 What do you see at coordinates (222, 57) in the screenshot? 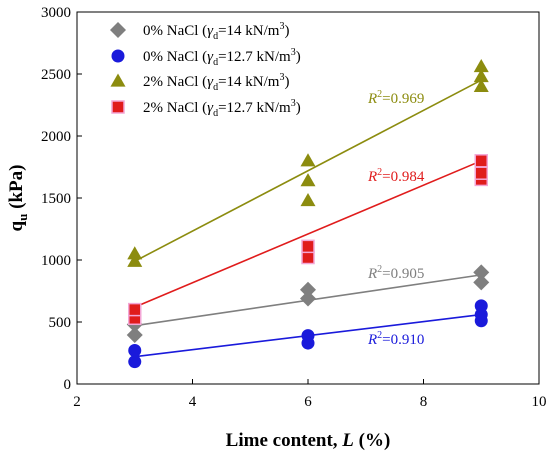
I see `legend-label: 0% NaCl (γd=12.7 kN/m3)` at bounding box center [222, 57].